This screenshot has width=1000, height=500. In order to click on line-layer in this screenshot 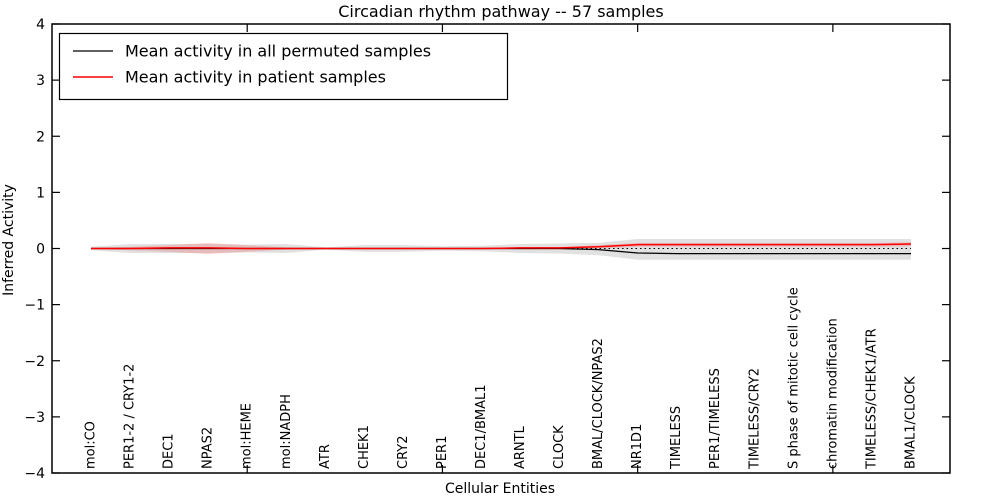, I will do `click(501, 249)`.